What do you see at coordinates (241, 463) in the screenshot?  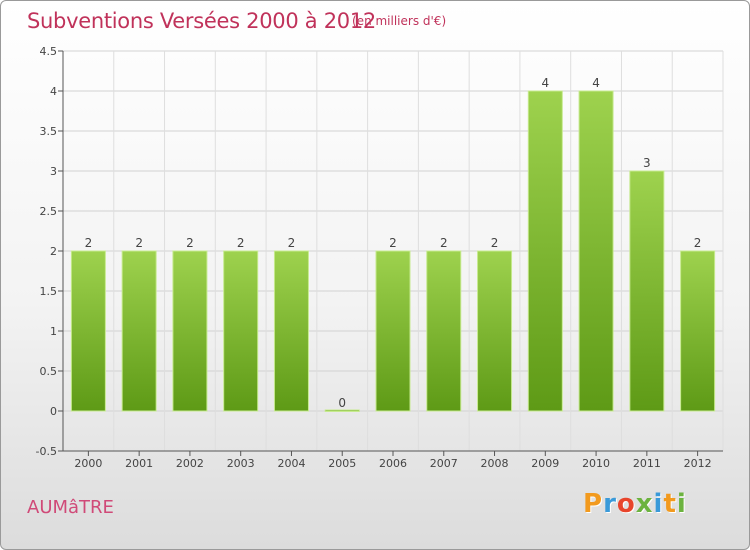 I see `x-tick-label: 2003` at bounding box center [241, 463].